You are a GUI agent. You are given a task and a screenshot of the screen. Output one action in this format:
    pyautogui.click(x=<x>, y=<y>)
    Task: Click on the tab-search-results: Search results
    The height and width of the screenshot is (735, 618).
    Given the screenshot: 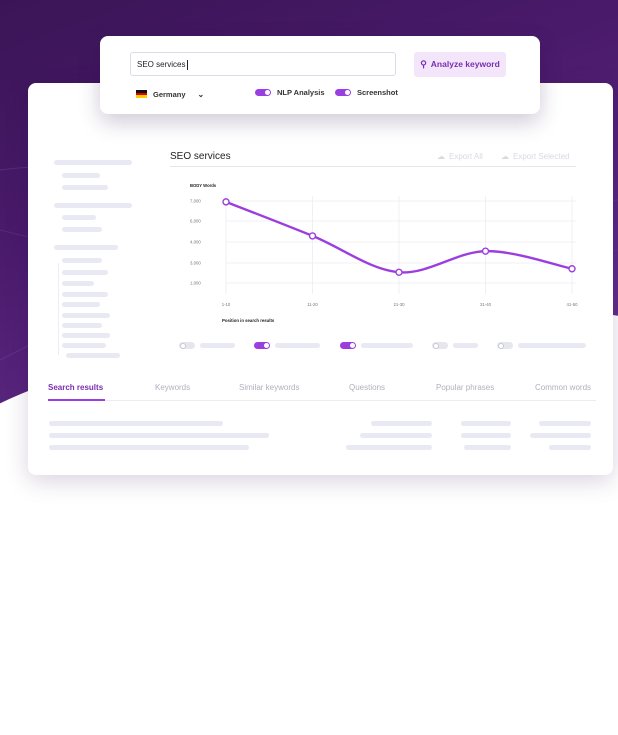 What is the action you would take?
    pyautogui.click(x=76, y=387)
    